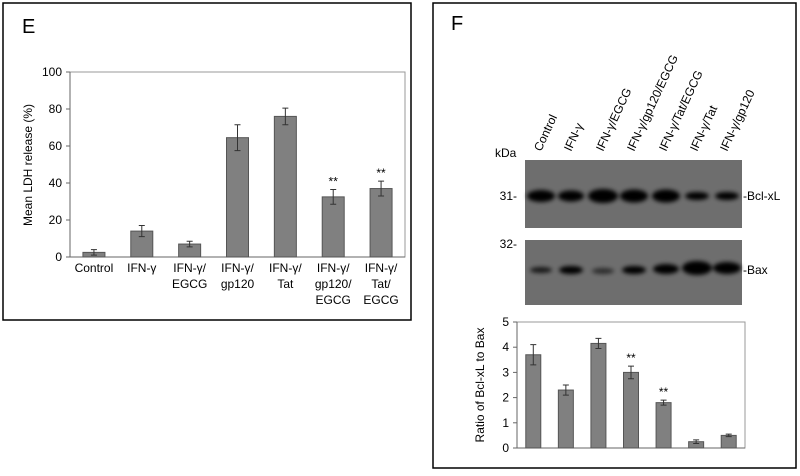 The image size is (800, 476). I want to click on y-tick-label: 80, so click(56, 109).